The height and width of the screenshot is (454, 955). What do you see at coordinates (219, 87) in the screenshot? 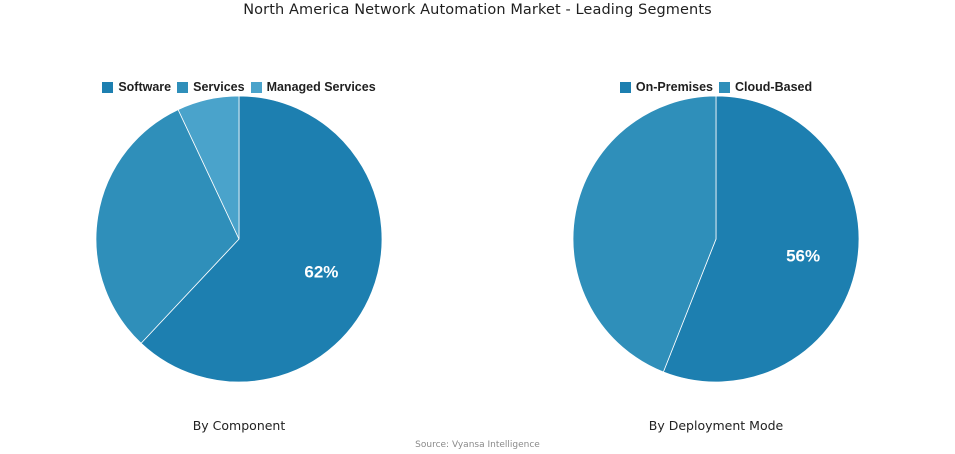
I see `legend-label: Services` at bounding box center [219, 87].